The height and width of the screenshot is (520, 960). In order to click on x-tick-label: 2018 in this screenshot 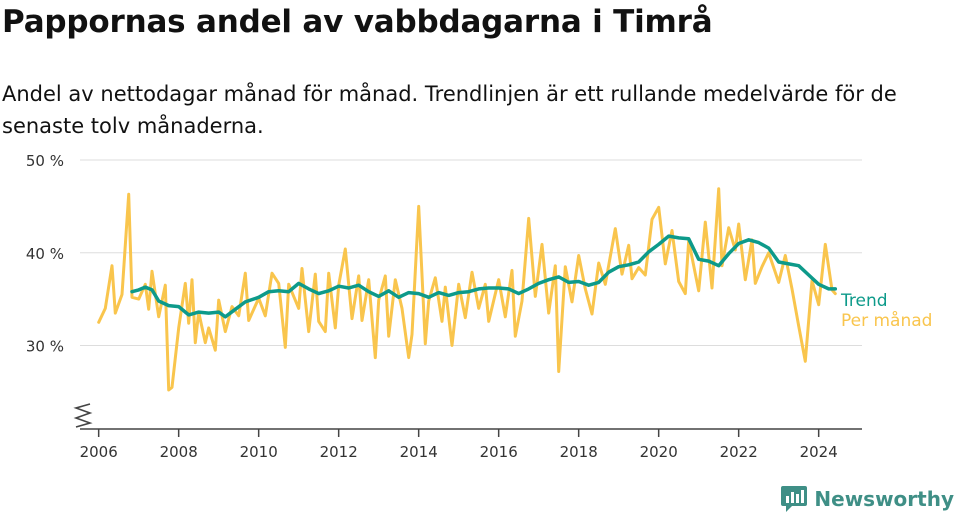, I will do `click(579, 452)`.